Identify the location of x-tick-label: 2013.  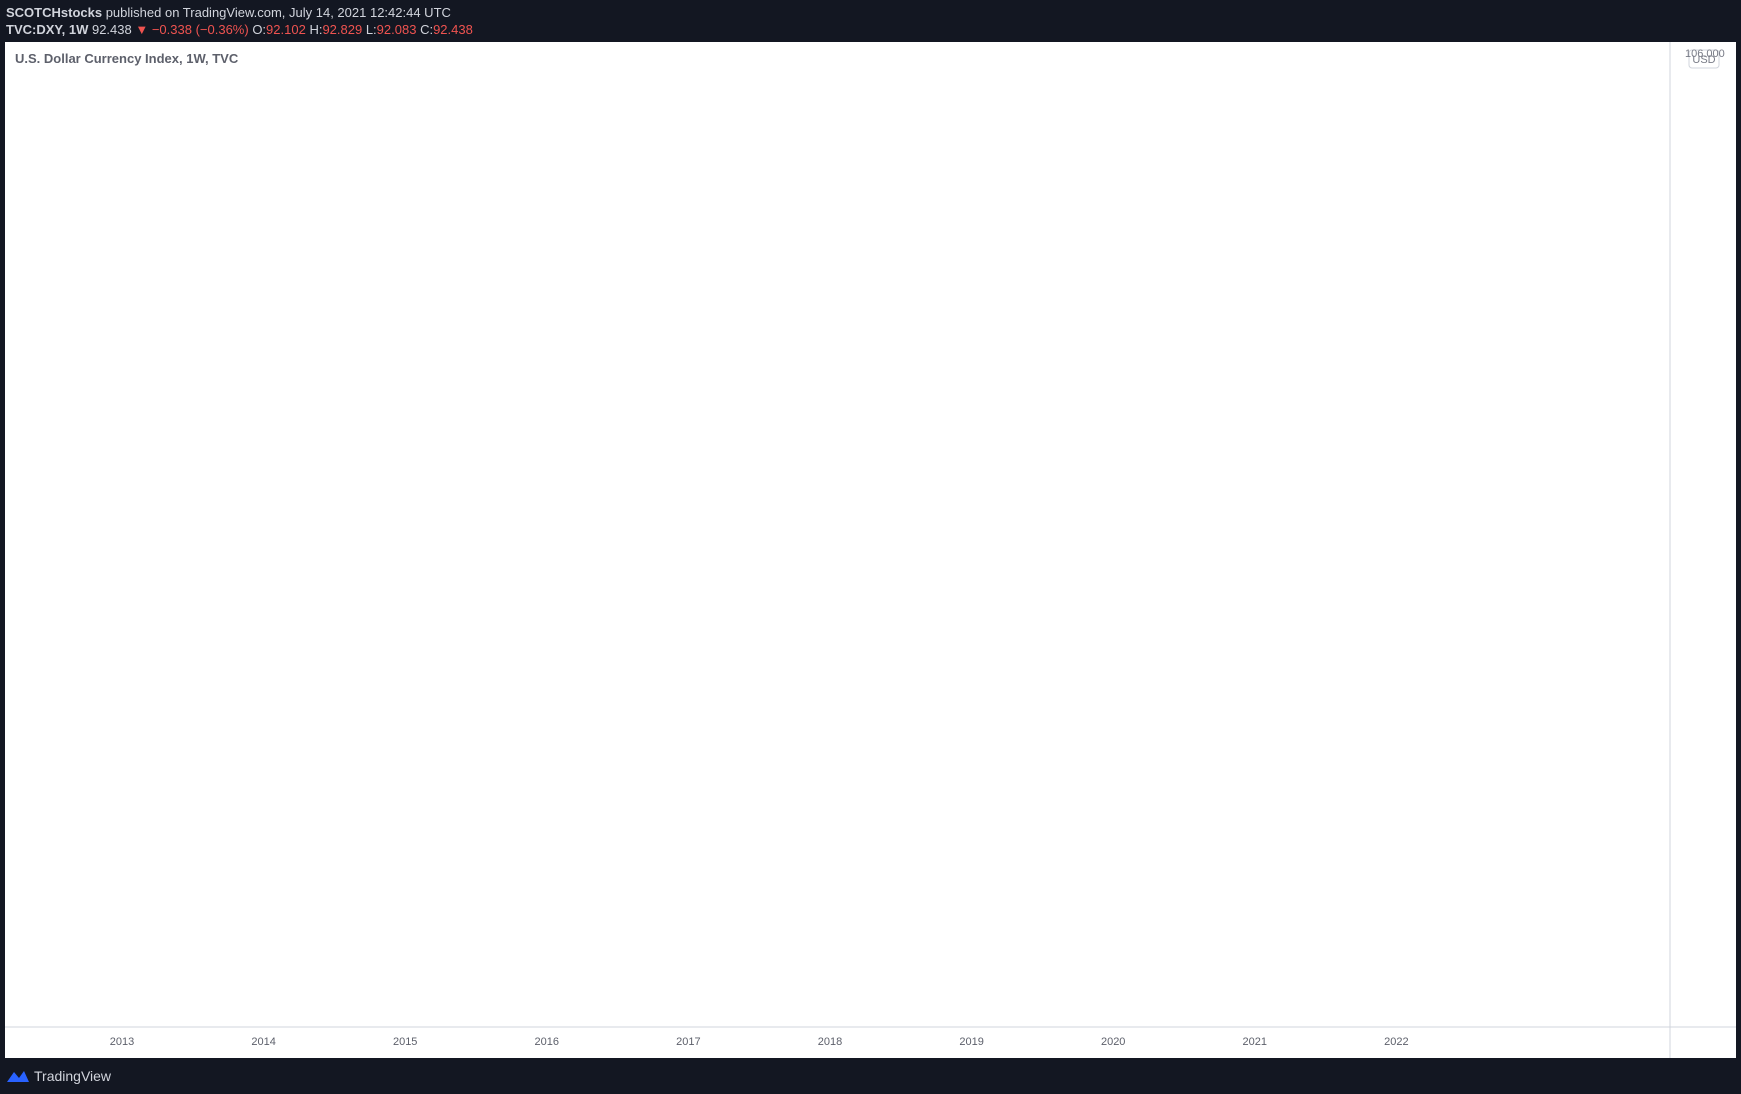
(122, 1042).